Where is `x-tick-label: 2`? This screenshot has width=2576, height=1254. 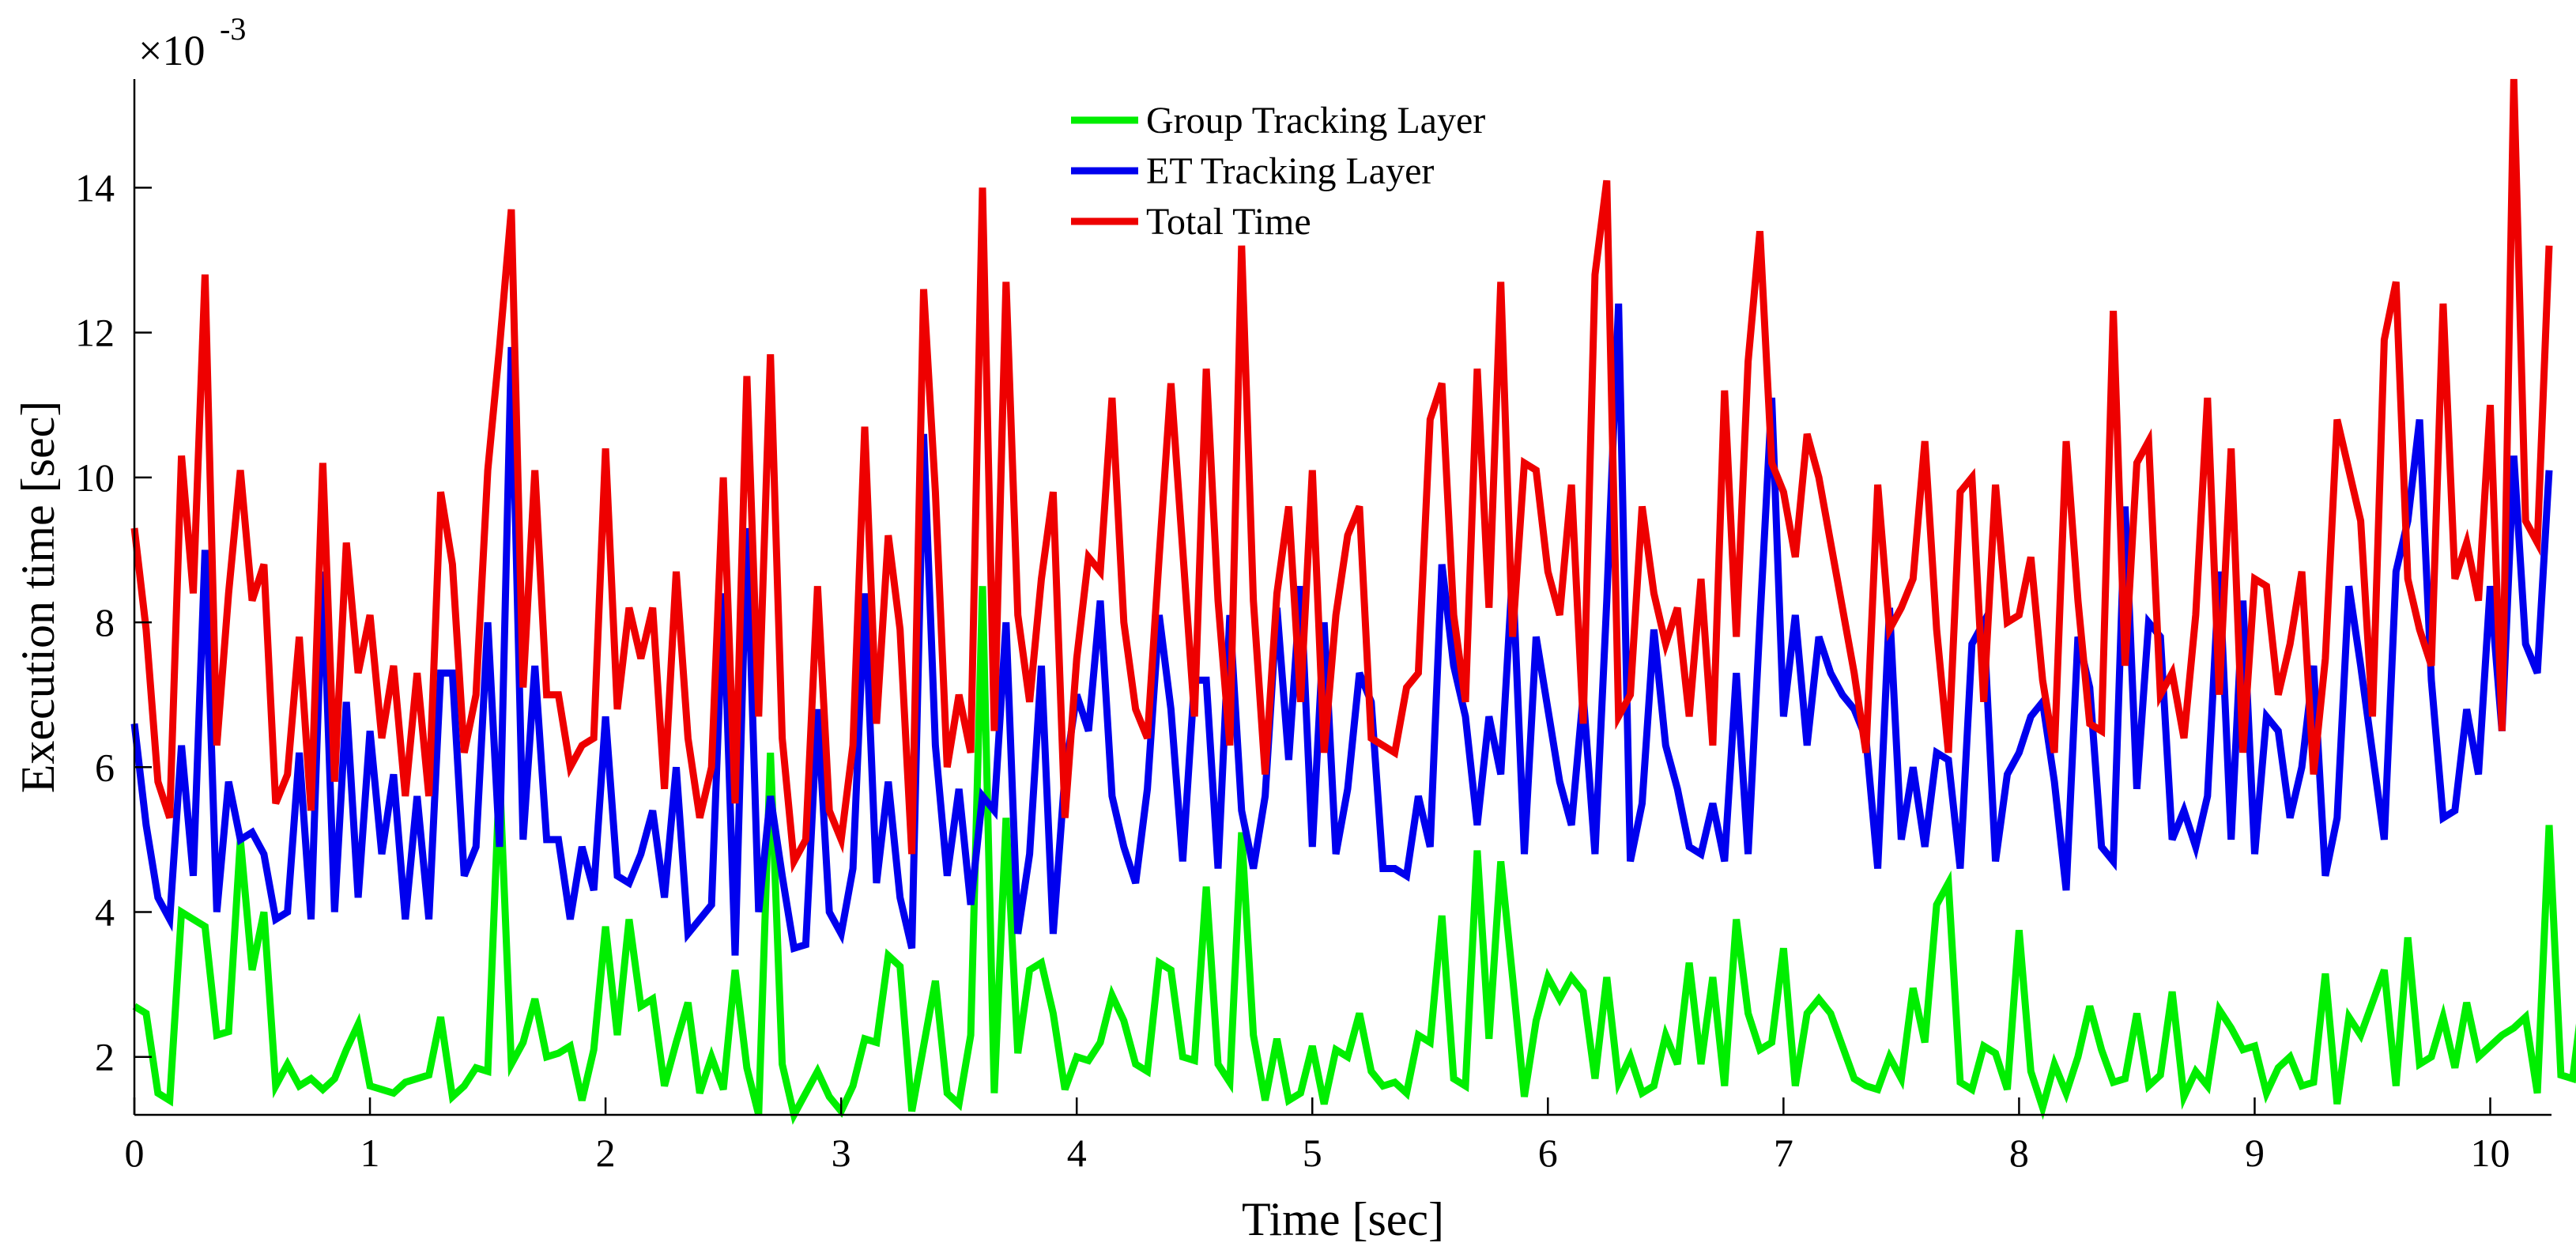 x-tick-label: 2 is located at coordinates (606, 1153).